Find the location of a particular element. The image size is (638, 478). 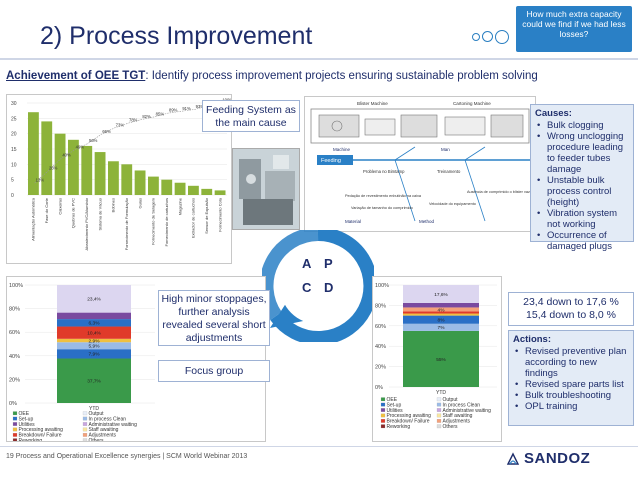

legend-label: Output is located at coordinates (97, 414).